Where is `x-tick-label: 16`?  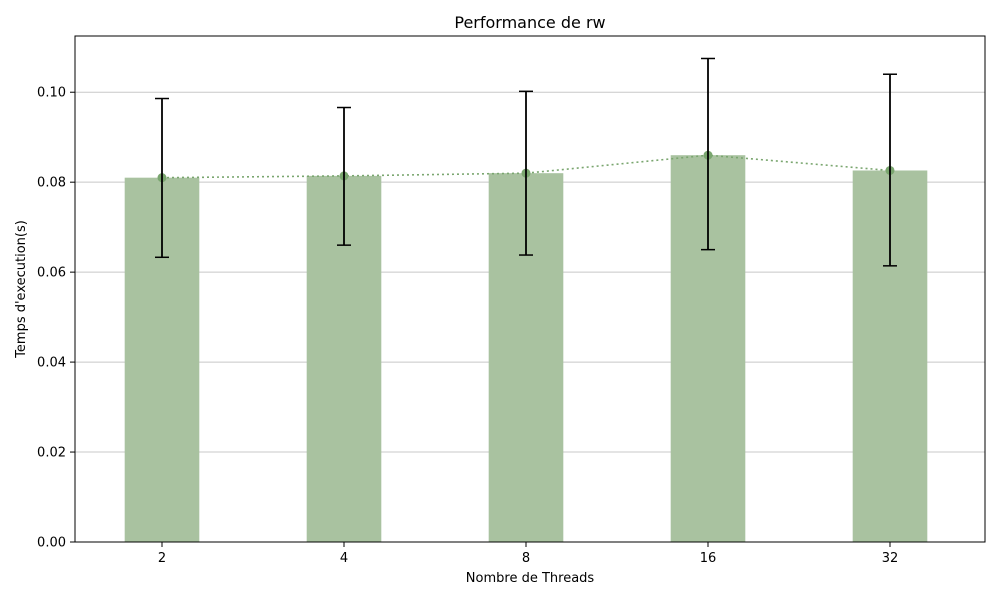
x-tick-label: 16 is located at coordinates (708, 558).